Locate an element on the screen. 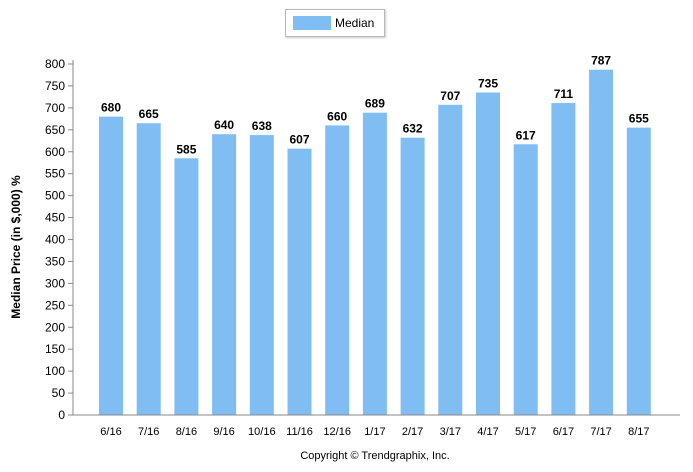 This screenshot has height=472, width=693. data-label: 585 is located at coordinates (186, 149).